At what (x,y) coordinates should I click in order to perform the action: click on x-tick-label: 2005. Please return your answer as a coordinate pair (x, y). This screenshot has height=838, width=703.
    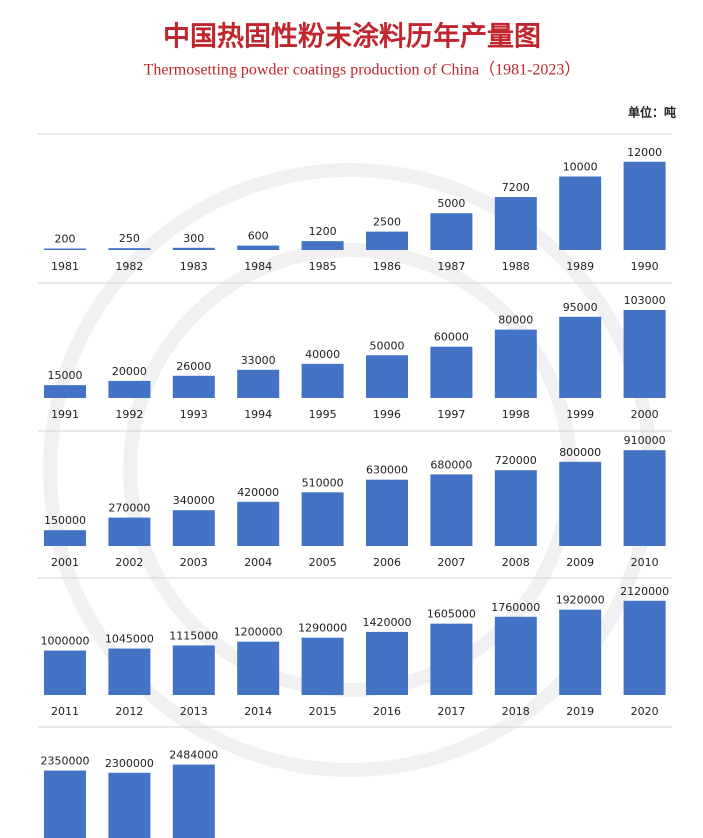
    Looking at the image, I should click on (323, 562).